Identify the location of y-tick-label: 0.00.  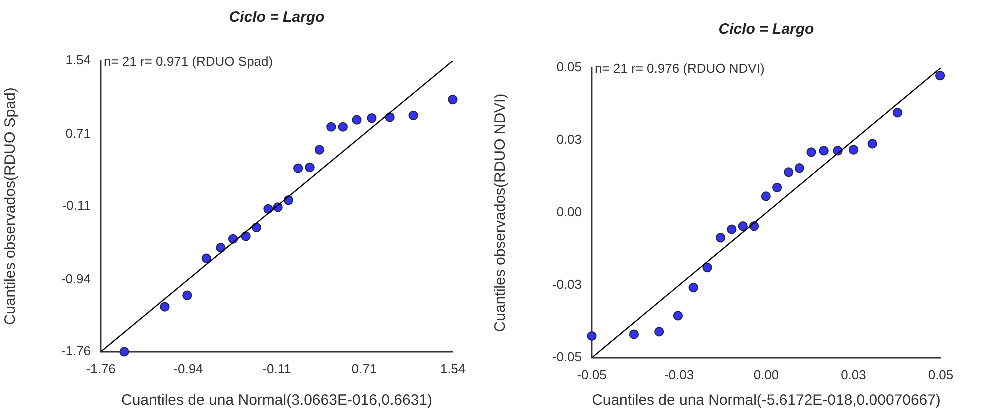
(569, 212).